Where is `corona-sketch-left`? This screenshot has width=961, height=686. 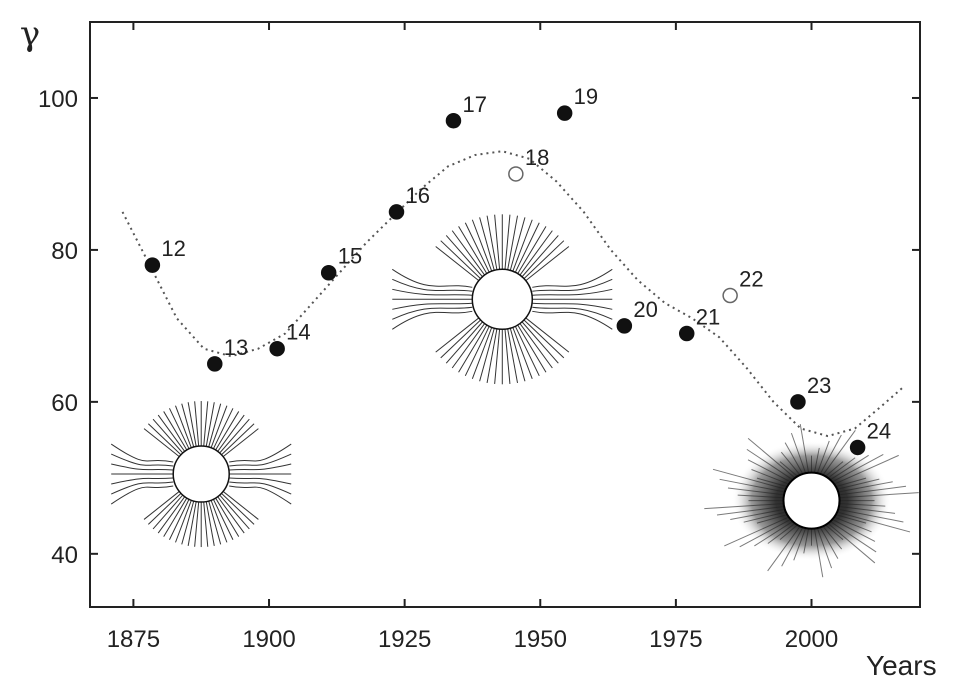
corona-sketch-left is located at coordinates (201, 474).